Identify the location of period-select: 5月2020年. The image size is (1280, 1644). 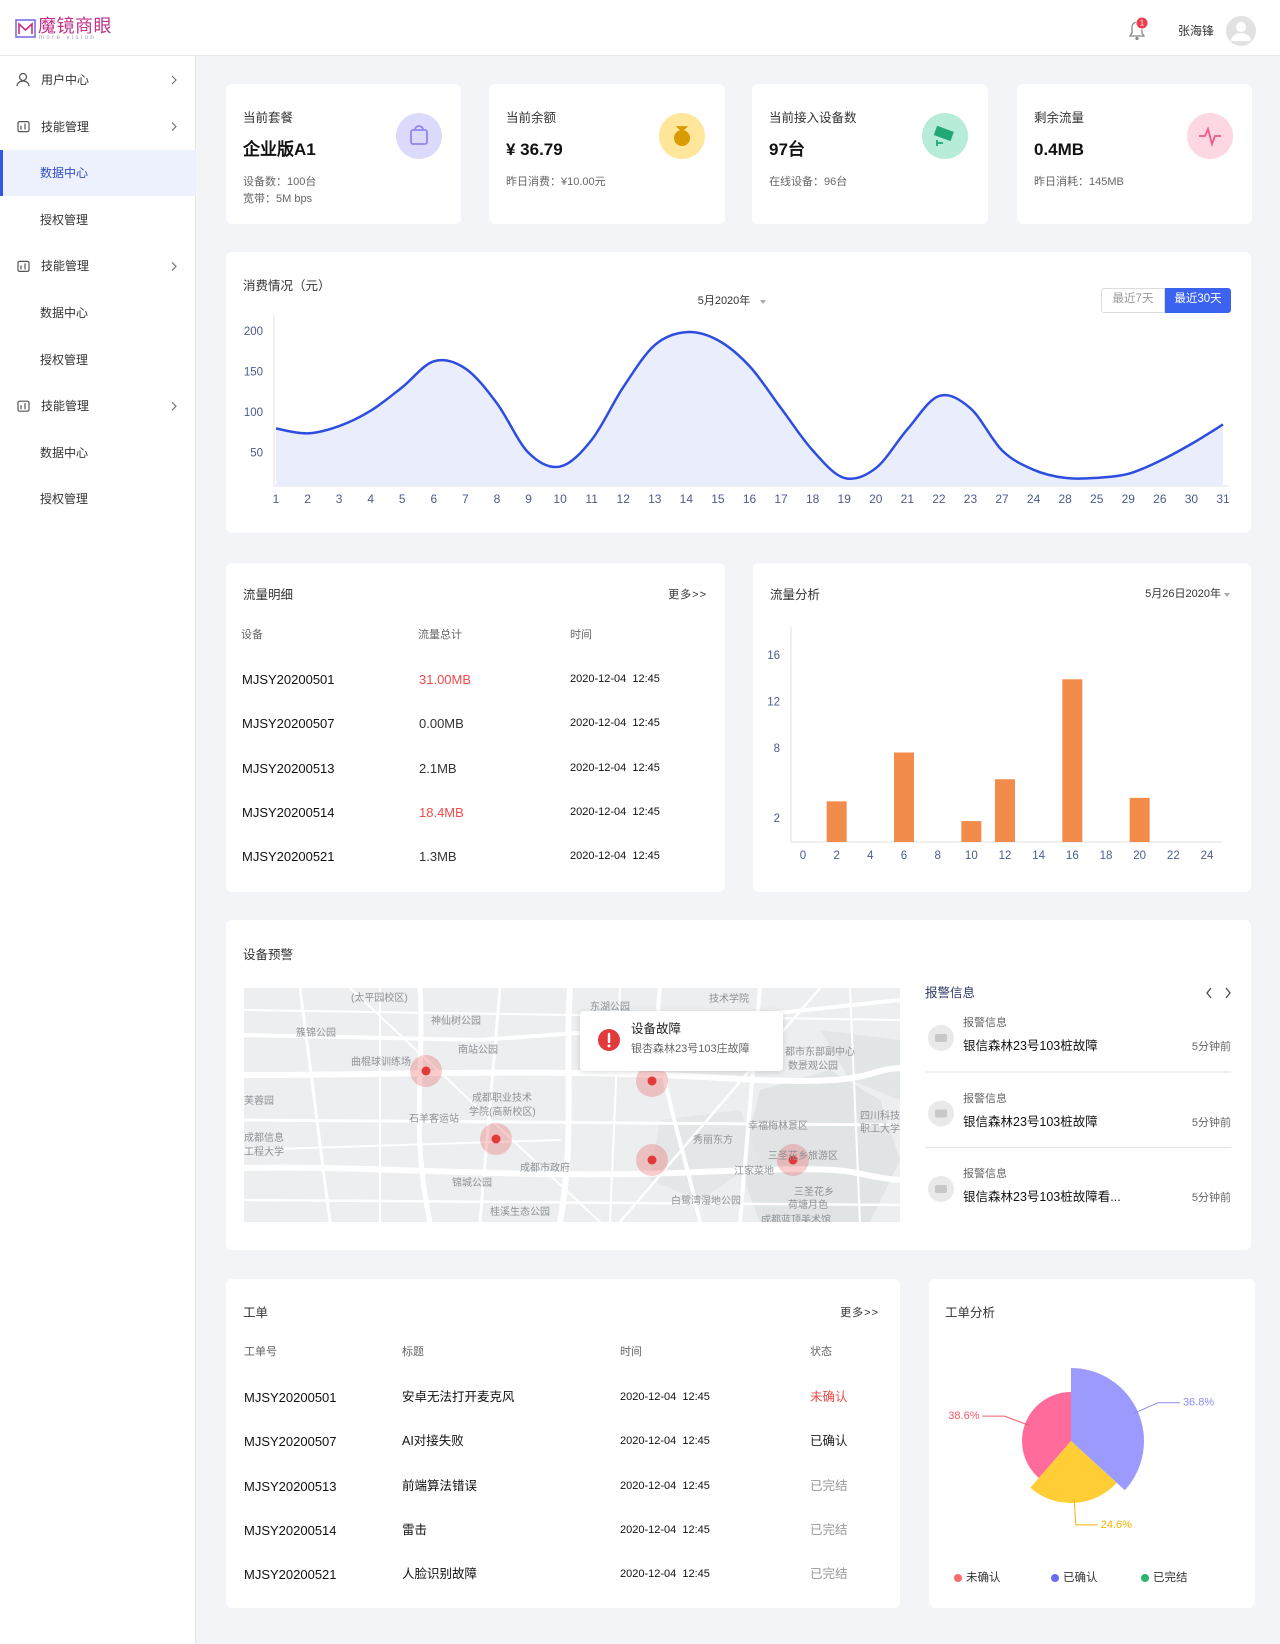
(724, 301).